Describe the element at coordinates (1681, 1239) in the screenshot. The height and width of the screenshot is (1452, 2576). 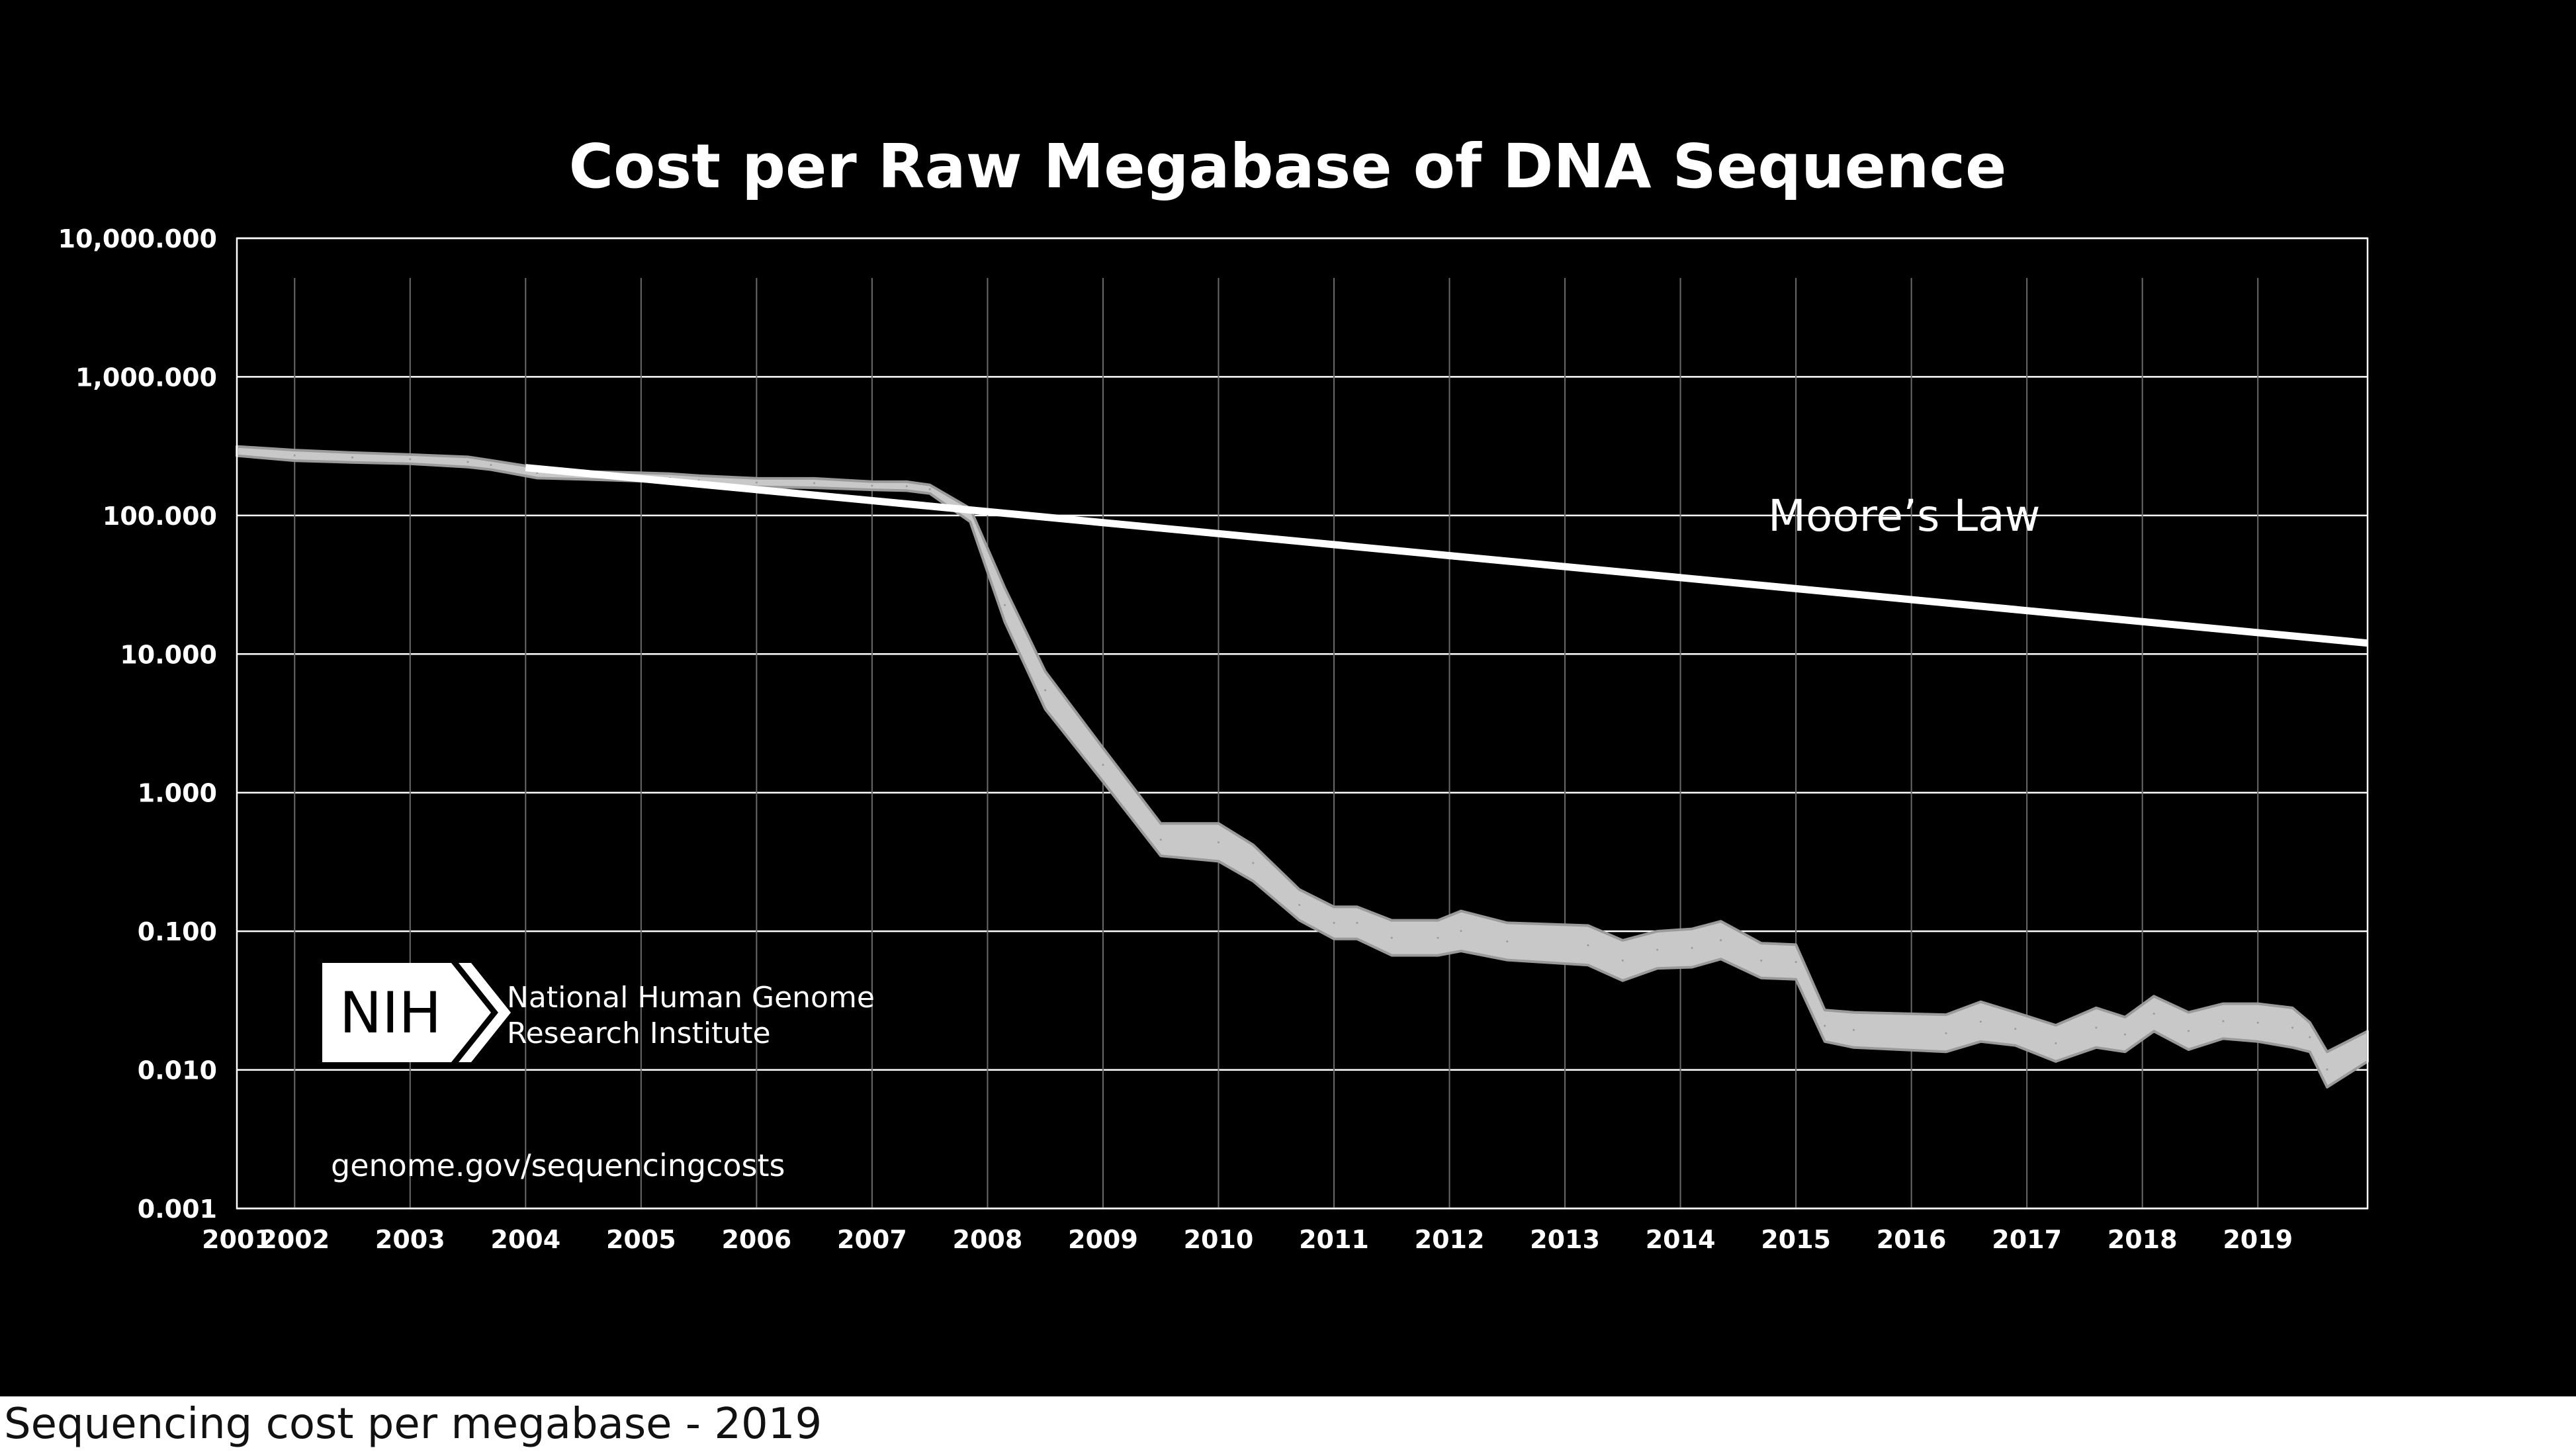
I see `x-tick-label: 2014` at that location.